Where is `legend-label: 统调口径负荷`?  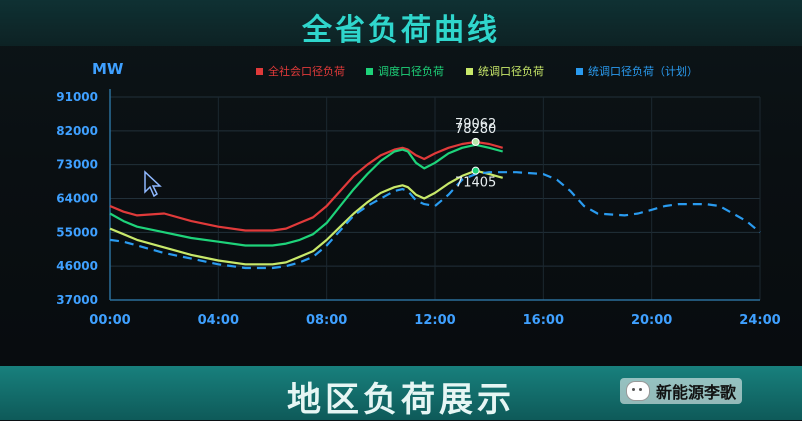
legend-label: 统调口径负荷 is located at coordinates (511, 71).